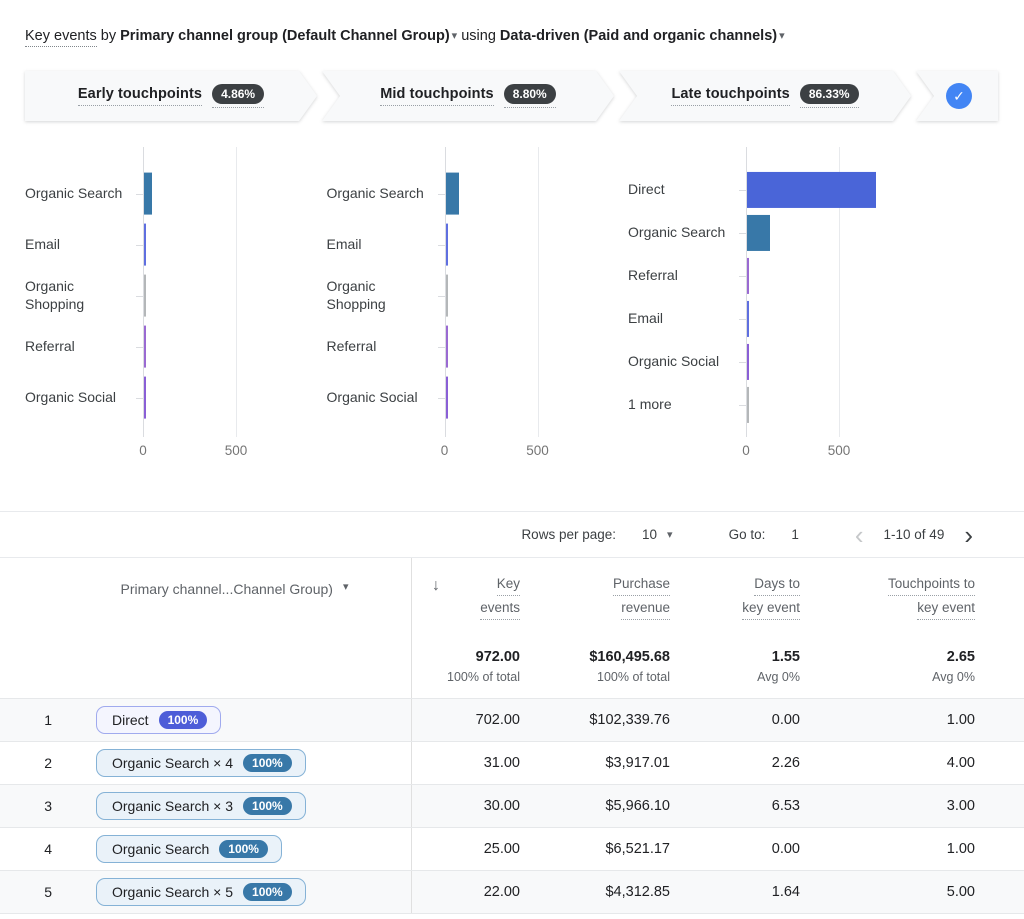 This screenshot has width=1024, height=919. I want to click on metric-selector: Key events, so click(61, 37).